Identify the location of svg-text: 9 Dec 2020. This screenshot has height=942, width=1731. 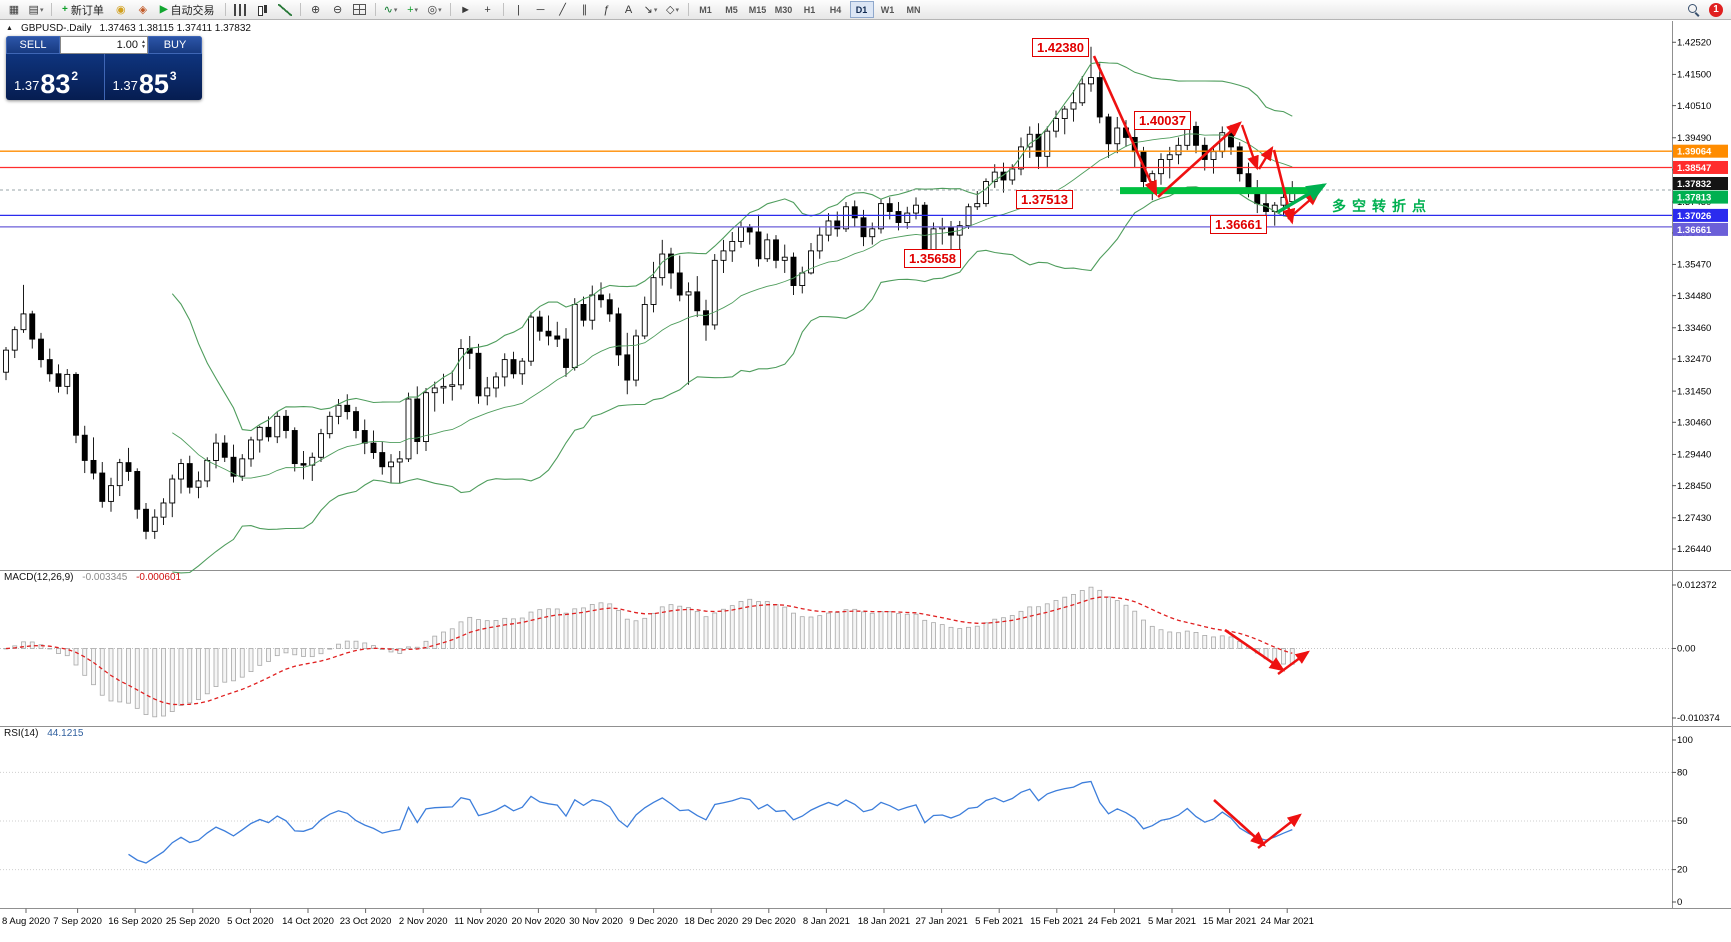
(653, 921).